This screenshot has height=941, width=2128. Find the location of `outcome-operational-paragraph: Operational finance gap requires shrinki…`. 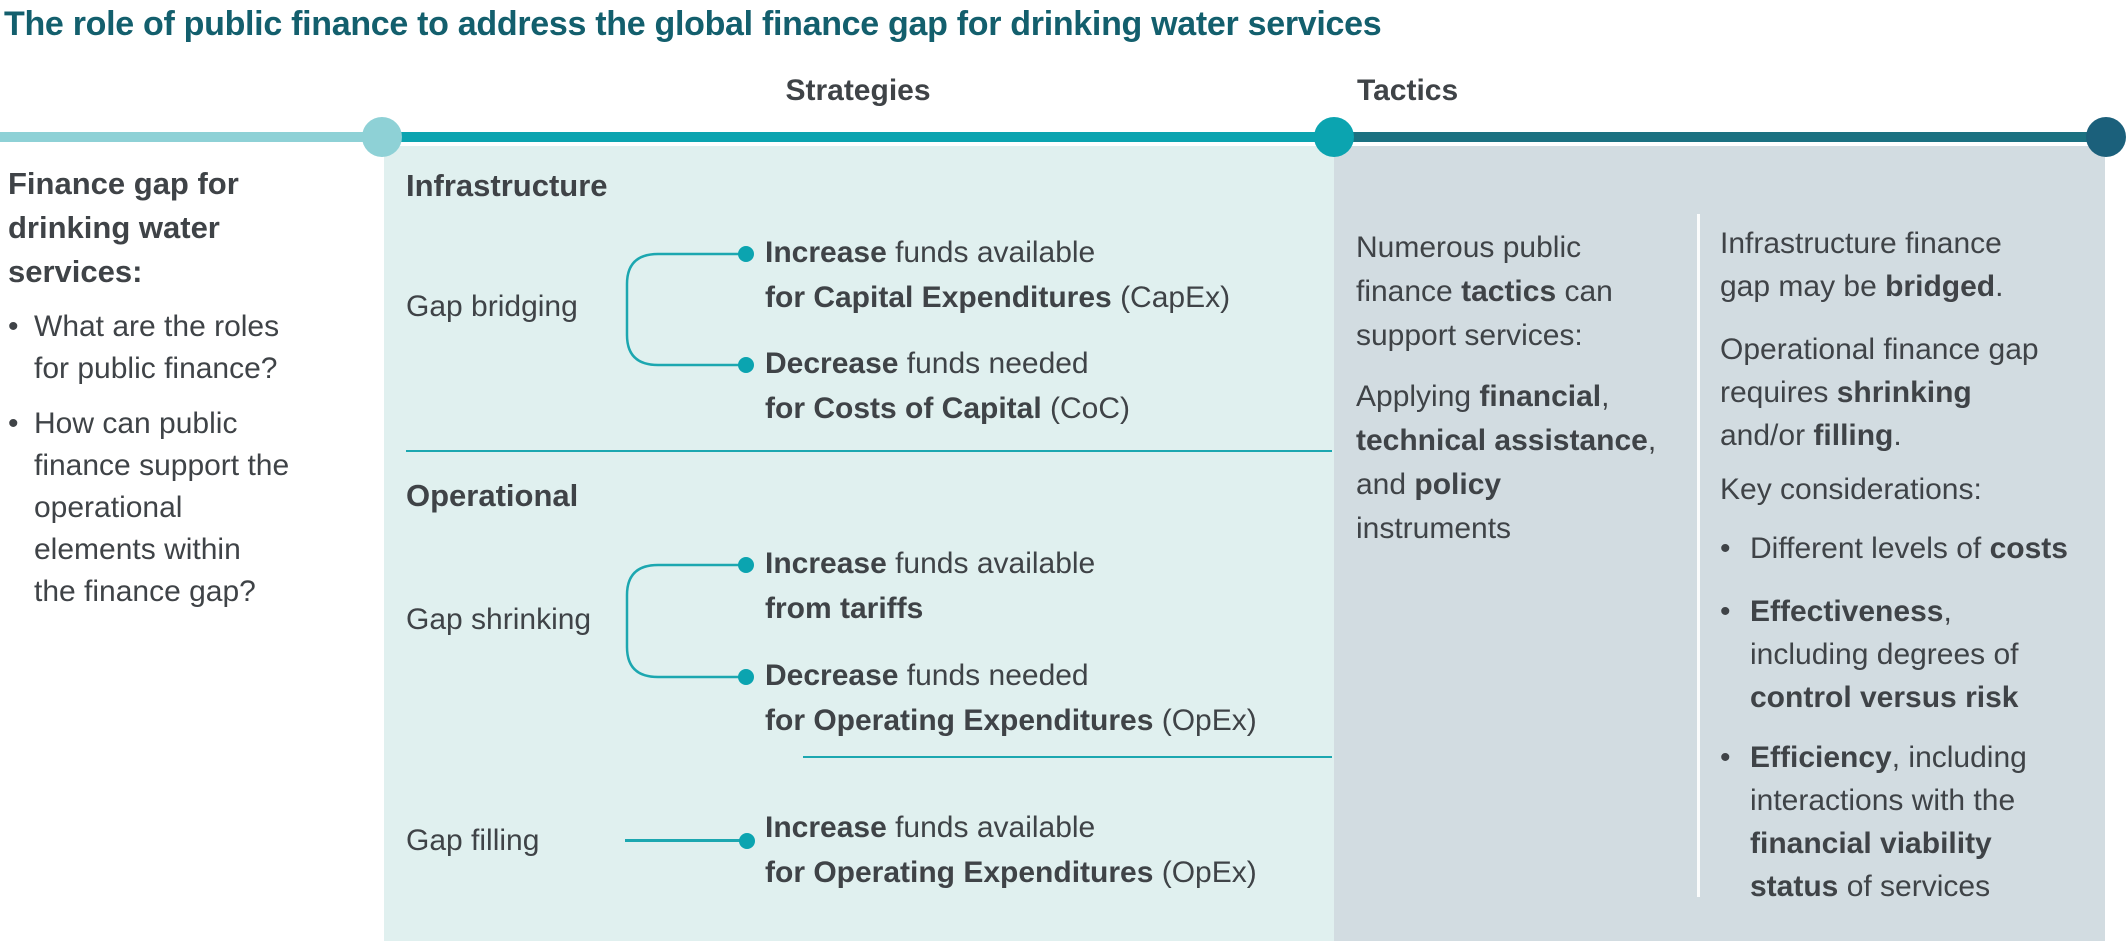

outcome-operational-paragraph: Operational finance gap requires shrinki… is located at coordinates (1879, 392).